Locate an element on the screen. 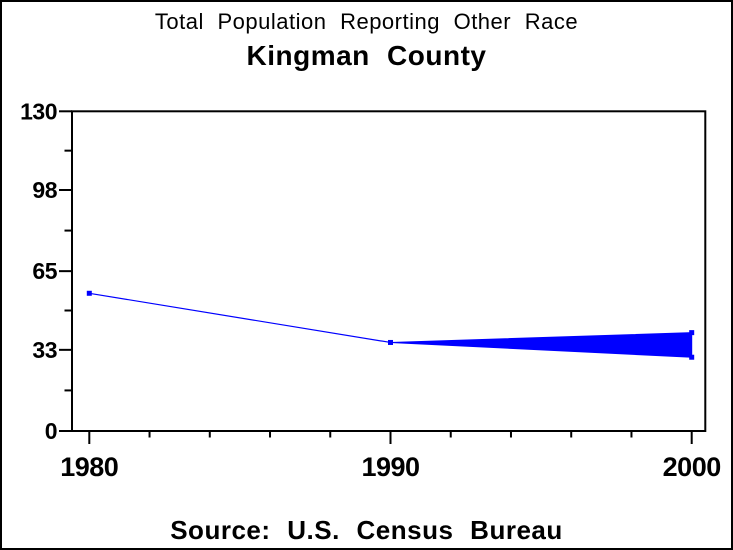 The image size is (733, 550). y-tick-label: 130 is located at coordinates (38, 111).